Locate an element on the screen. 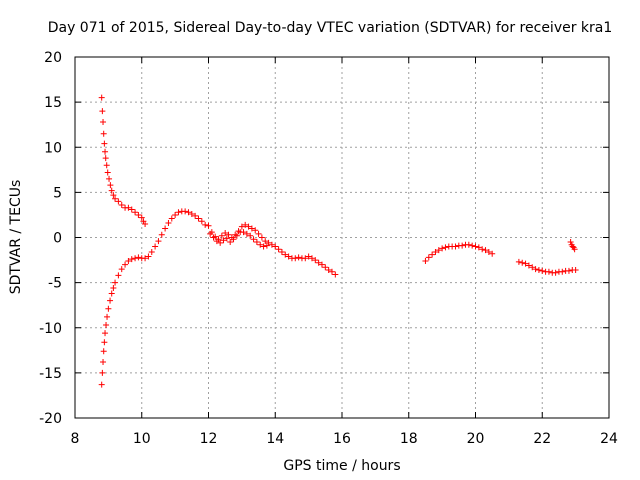  x-tick-labels: 8 10 12 14 16 18 20 22 24 is located at coordinates (344, 439).